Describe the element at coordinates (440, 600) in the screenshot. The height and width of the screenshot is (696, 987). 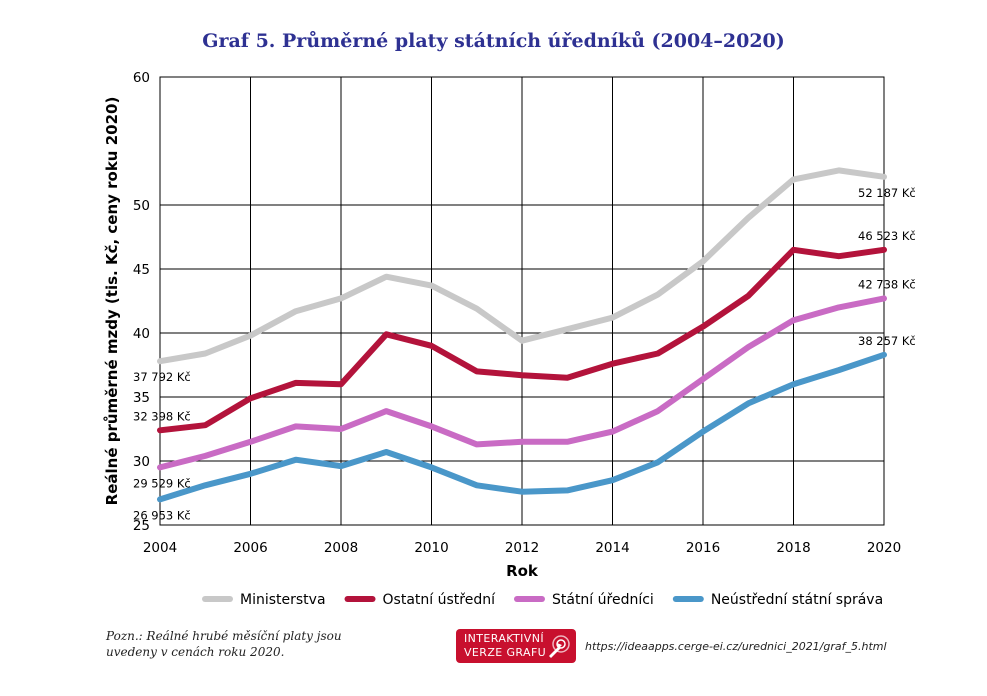
I see `legend-label: Ostatní ústřední` at that location.